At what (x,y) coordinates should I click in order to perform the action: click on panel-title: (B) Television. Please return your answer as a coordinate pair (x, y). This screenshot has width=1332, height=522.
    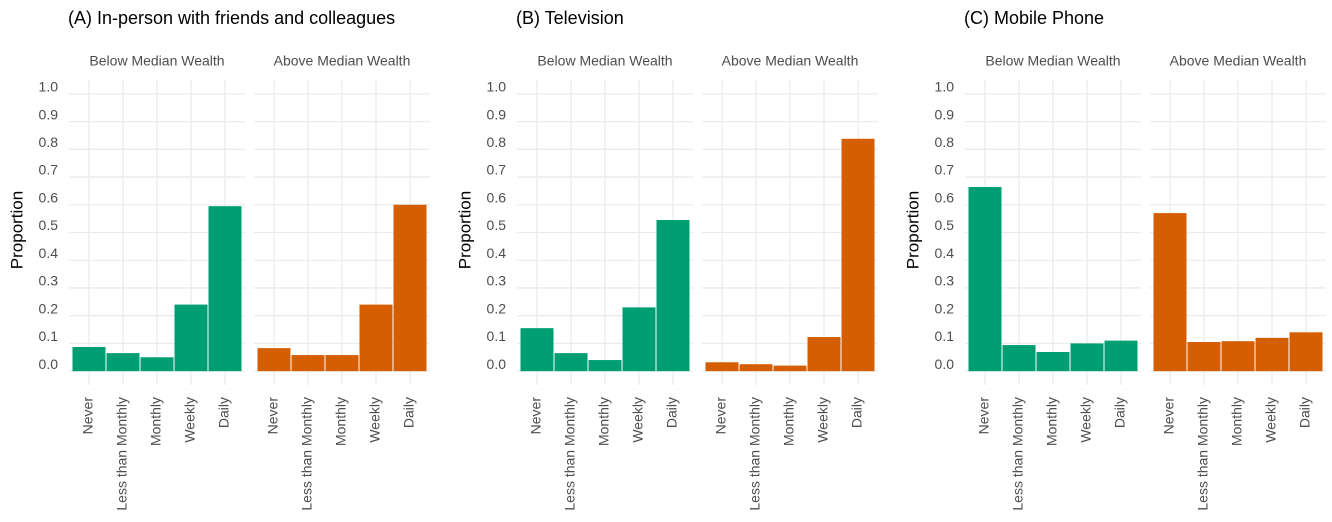
    Looking at the image, I should click on (570, 18).